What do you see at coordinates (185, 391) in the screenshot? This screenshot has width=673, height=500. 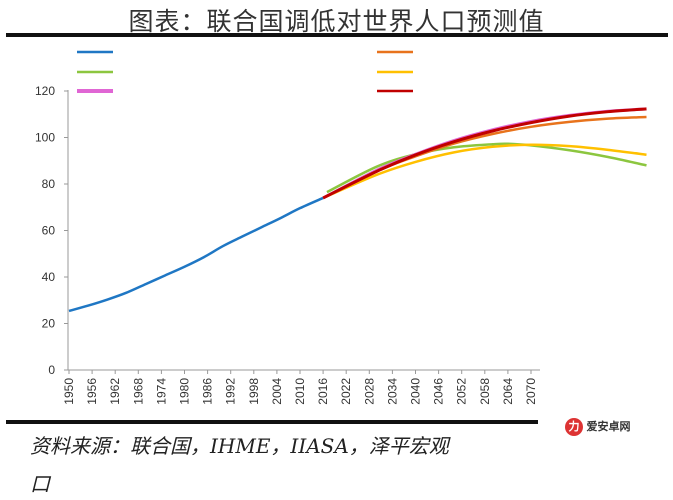 I see `x-tick-label: 1980` at bounding box center [185, 391].